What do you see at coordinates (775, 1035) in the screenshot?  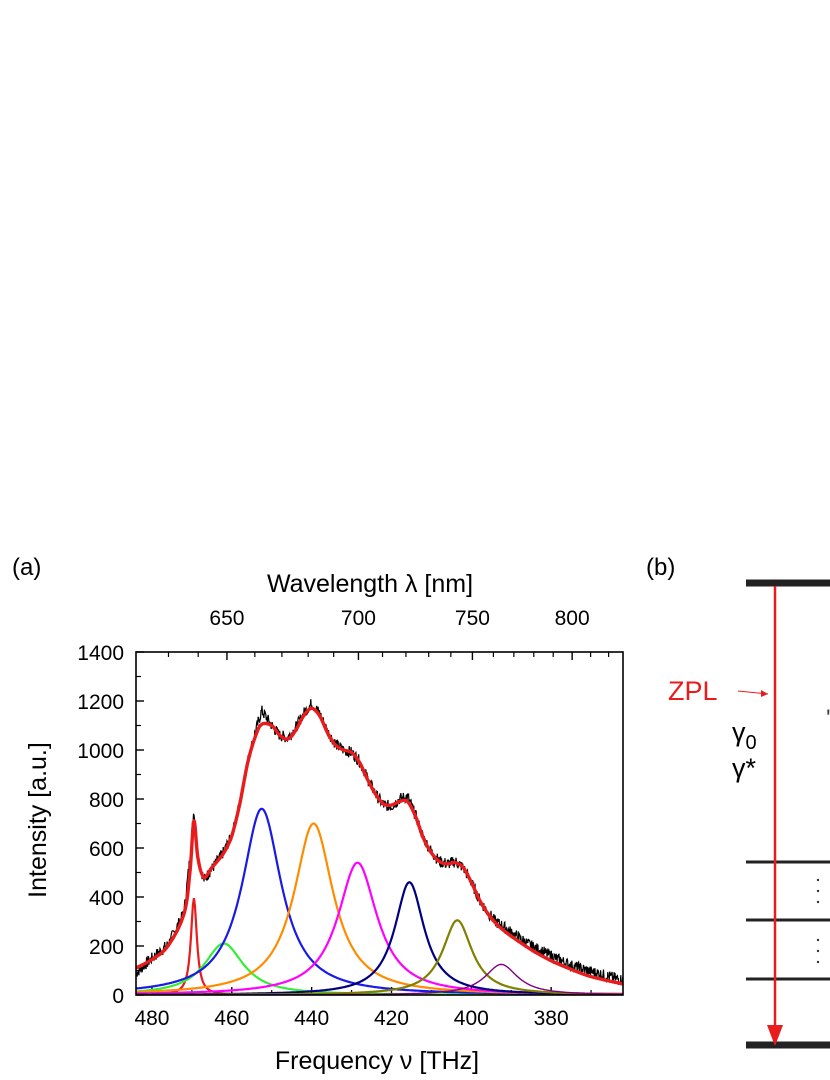 I see `zpl-arrow-head` at bounding box center [775, 1035].